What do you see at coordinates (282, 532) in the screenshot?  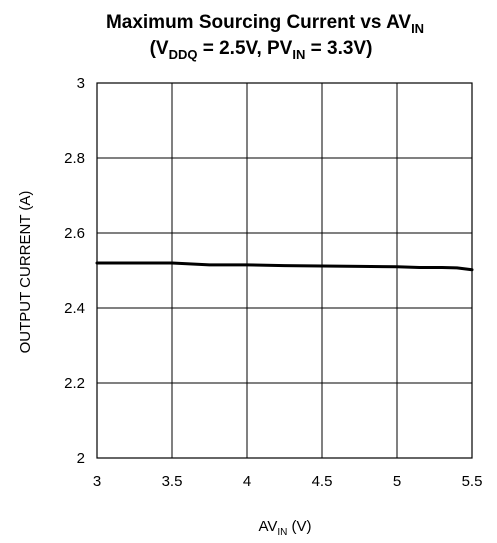 I see `x-axis-label-subscript: IN` at bounding box center [282, 532].